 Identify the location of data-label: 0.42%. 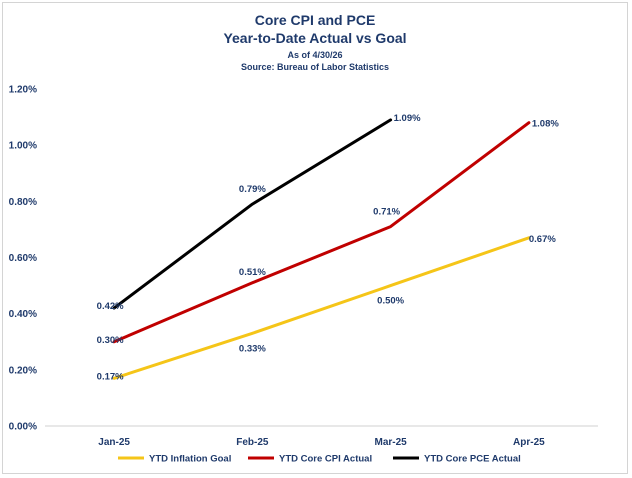
(110, 306).